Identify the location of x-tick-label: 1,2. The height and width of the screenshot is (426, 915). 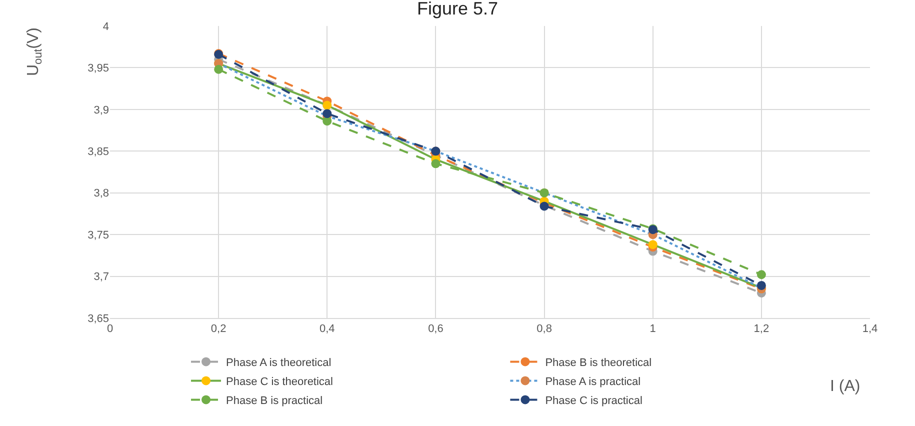
(762, 329).